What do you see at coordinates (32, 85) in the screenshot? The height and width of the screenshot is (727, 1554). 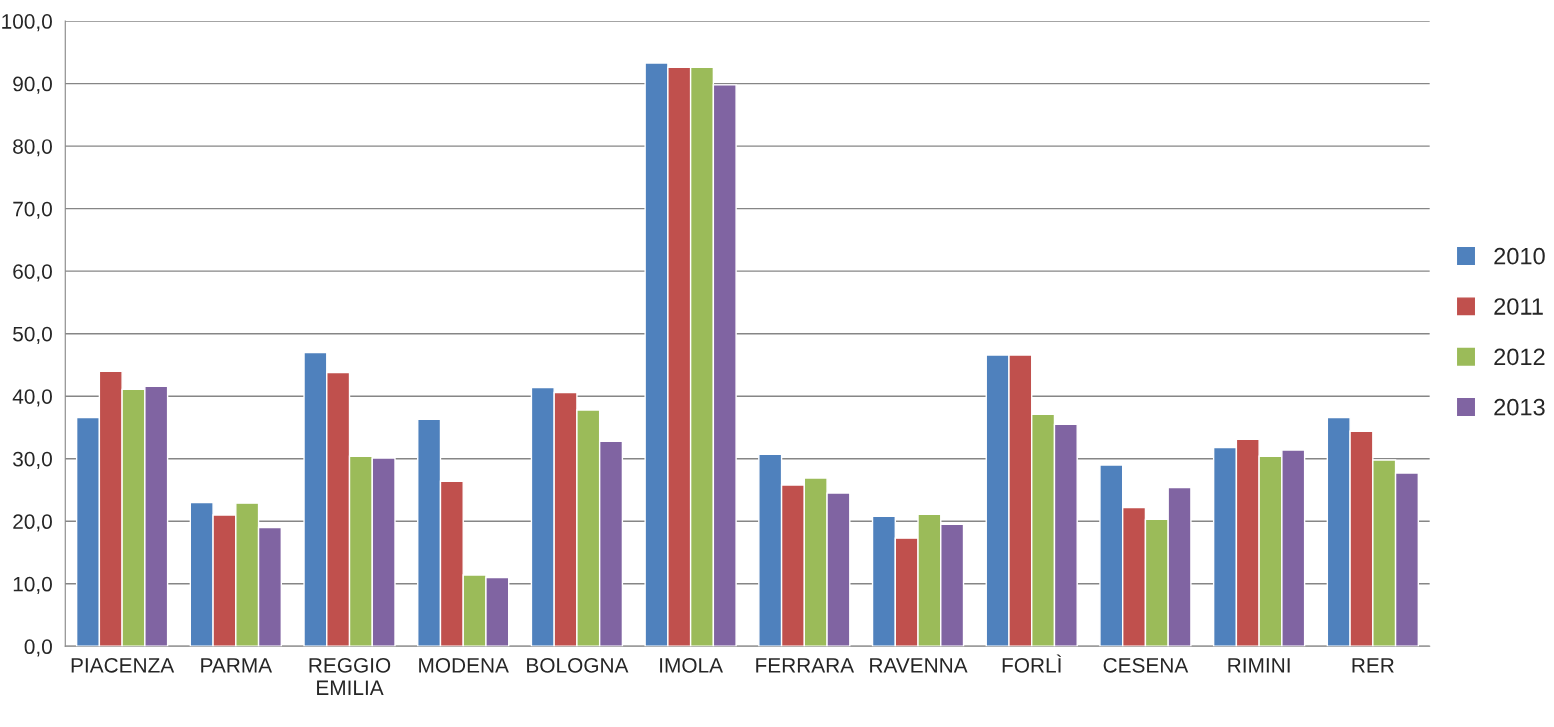 I see `y-tick-label: 90,0` at bounding box center [32, 85].